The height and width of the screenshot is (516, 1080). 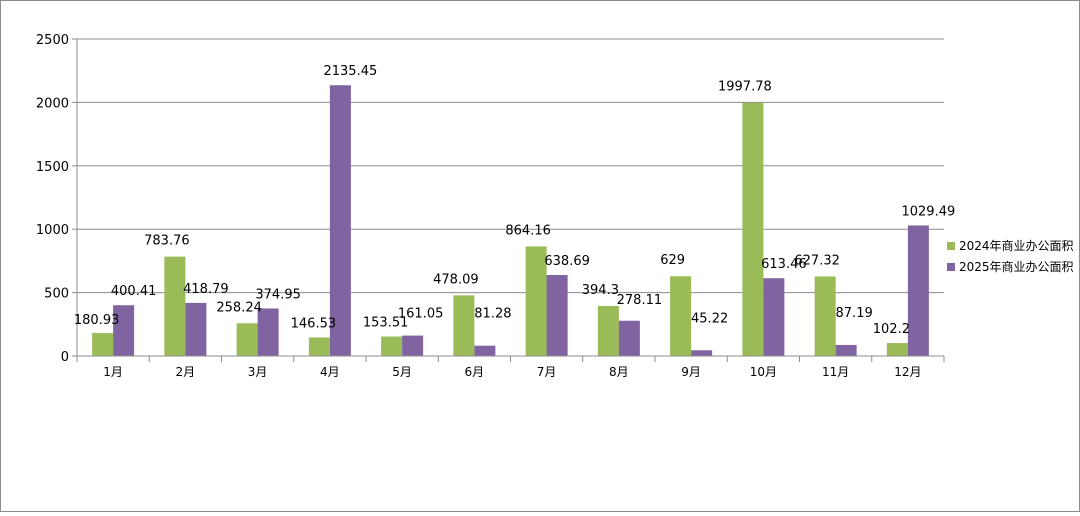 I want to click on data-label-2024: 258.24, so click(x=239, y=307).